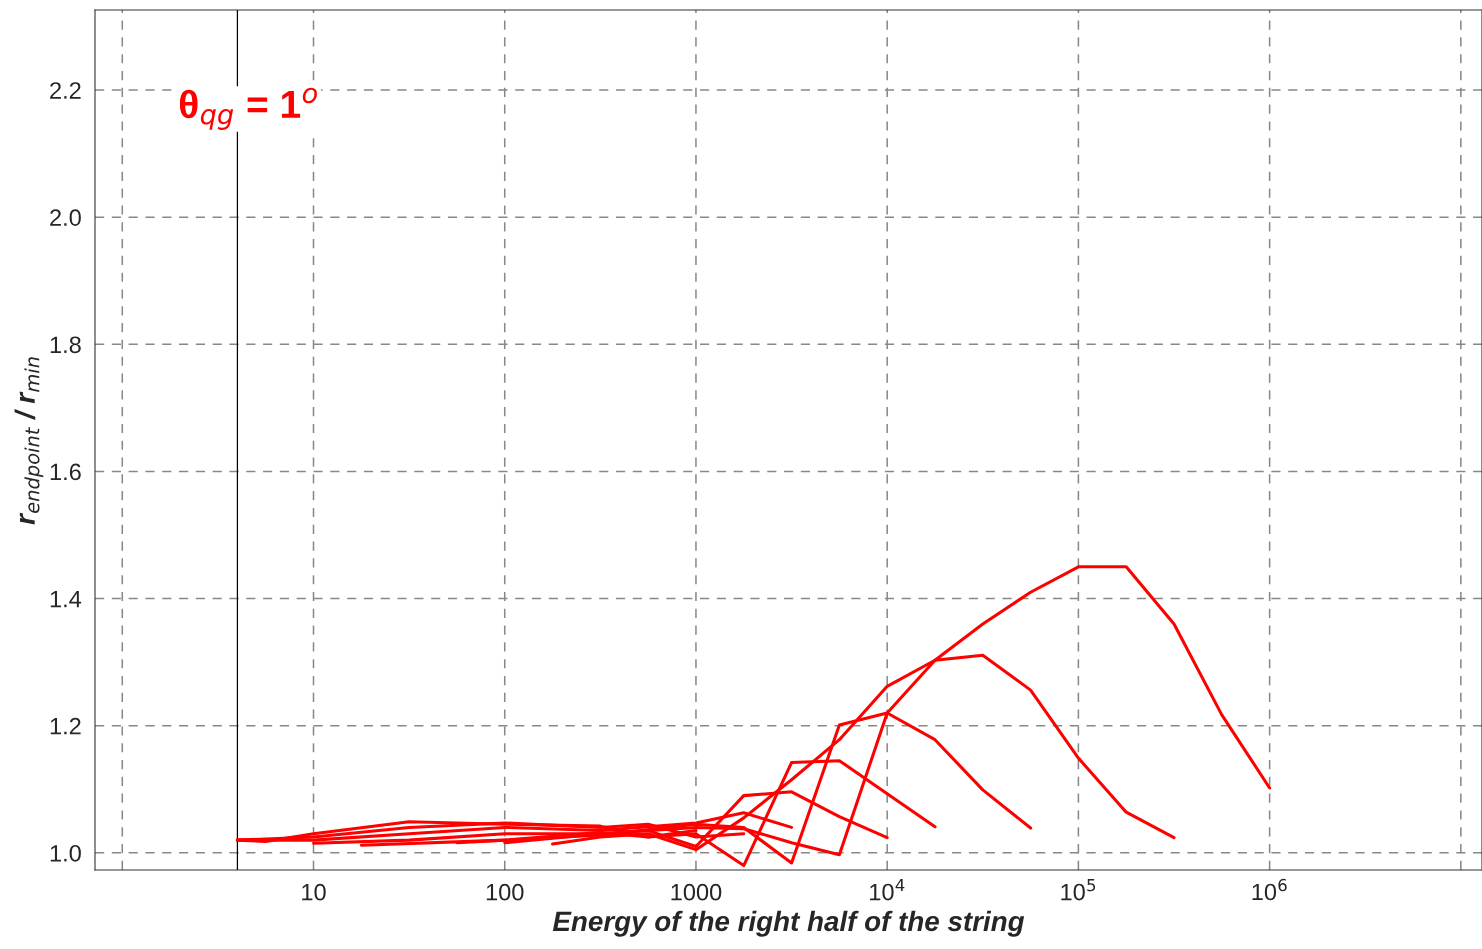 Image resolution: width=1482 pixels, height=949 pixels. I want to click on y-tick-label: 1.8, so click(65, 345).